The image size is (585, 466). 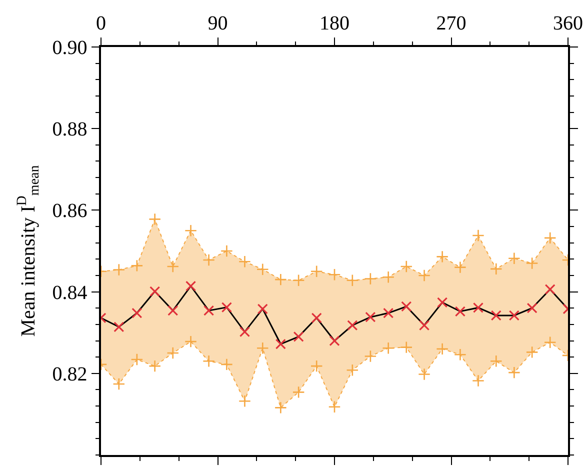 I want to click on x-tick-label: 90, so click(x=218, y=23).